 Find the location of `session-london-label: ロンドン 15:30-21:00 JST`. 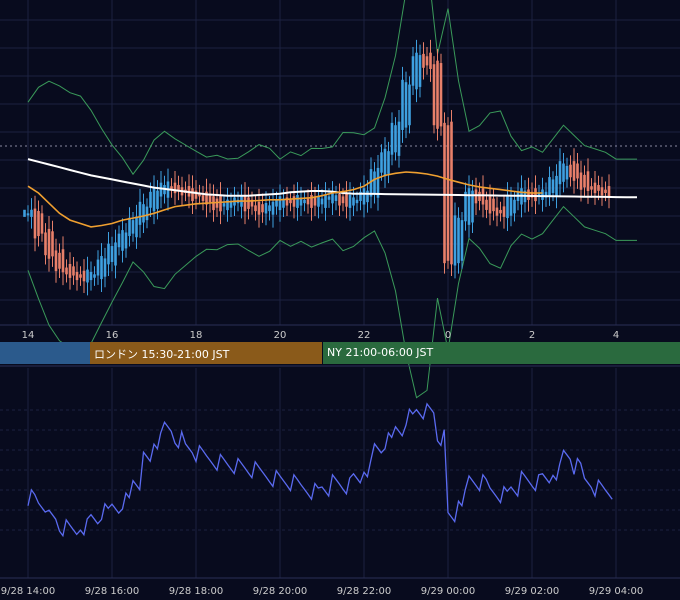

session-london-label: ロンドン 15:30-21:00 JST is located at coordinates (162, 354).